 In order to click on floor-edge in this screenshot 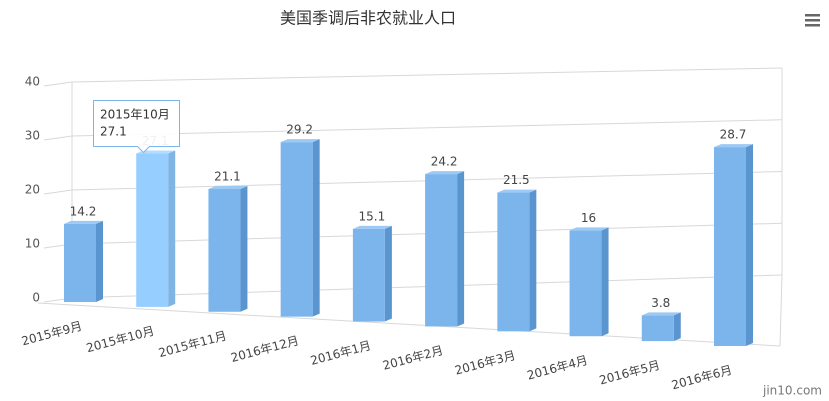, I will do `click(781, 310)`.